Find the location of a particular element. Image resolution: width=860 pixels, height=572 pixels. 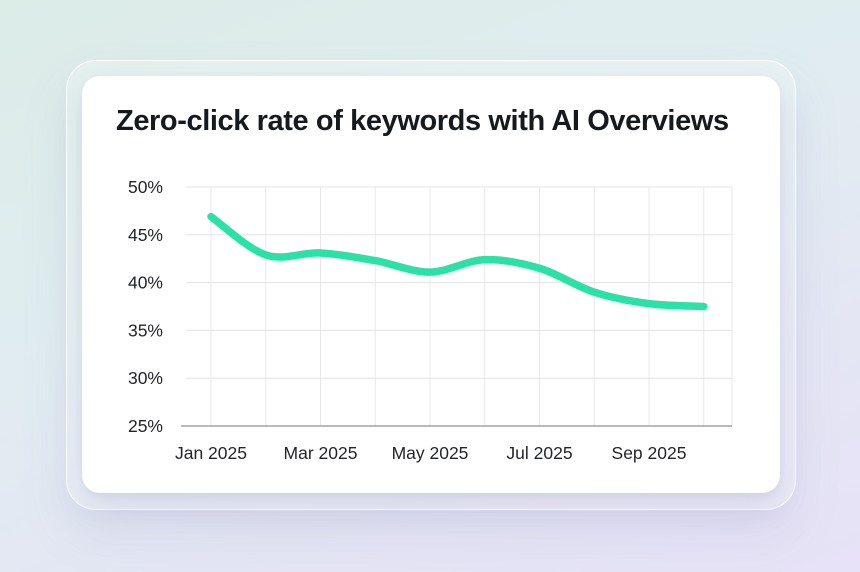

y-tick-label: 30% is located at coordinates (145, 378).